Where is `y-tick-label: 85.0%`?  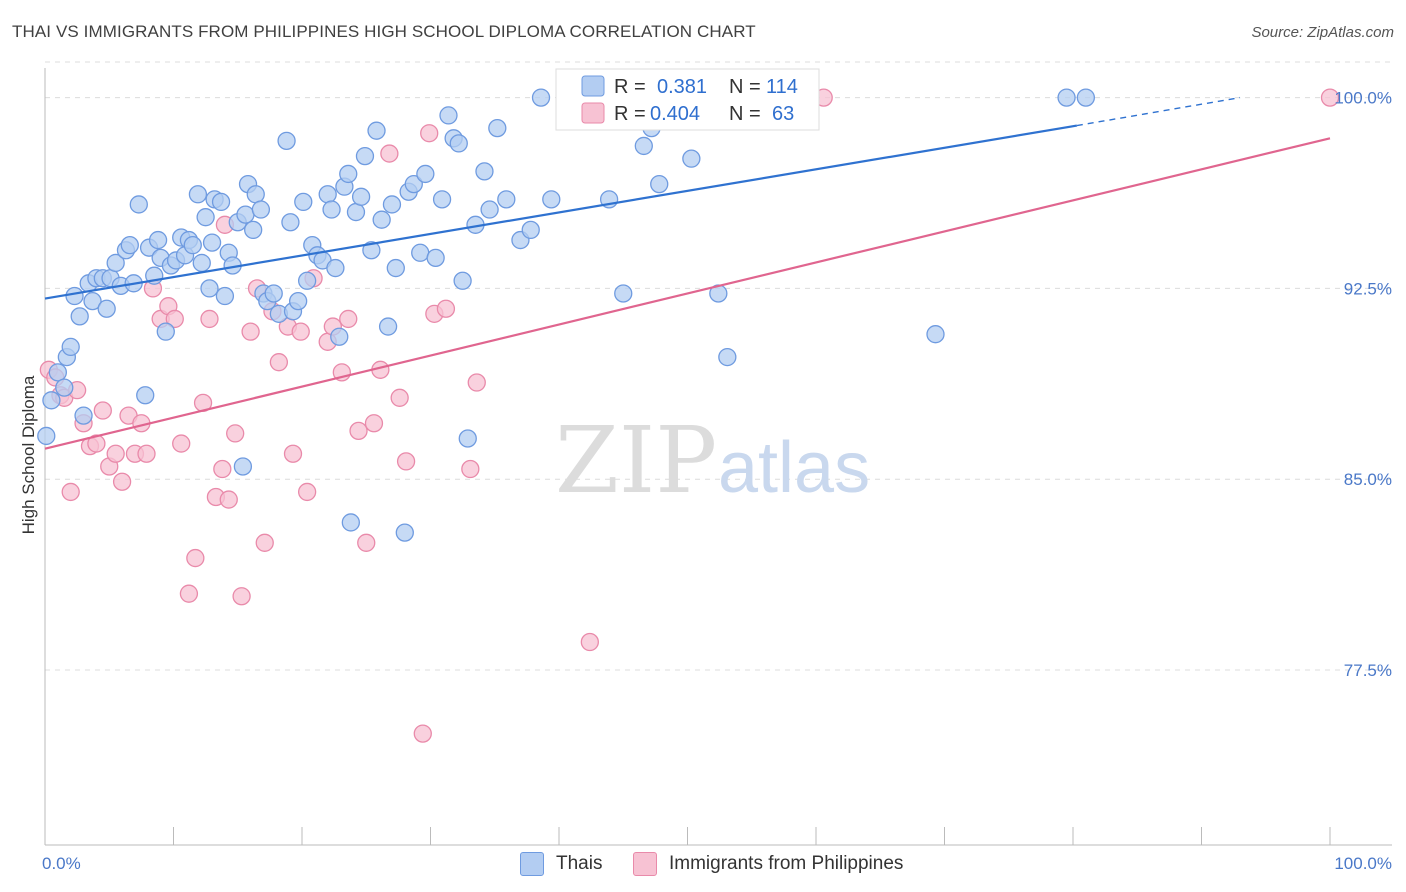 y-tick-label: 85.0% is located at coordinates (1368, 479).